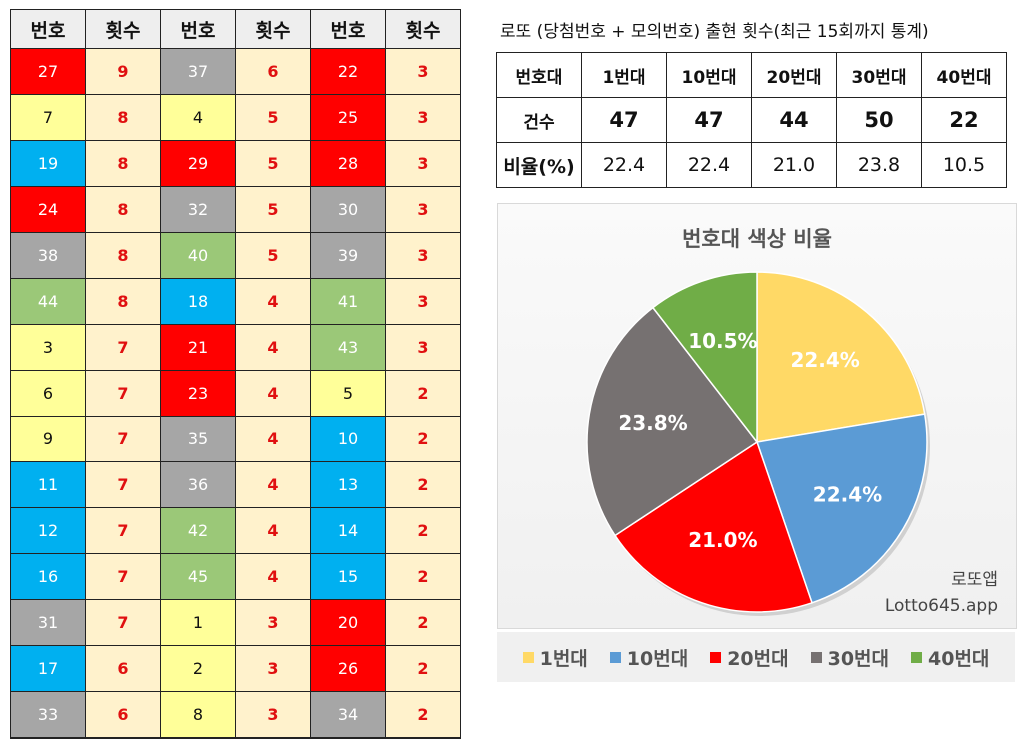 Image resolution: width=1018 pixels, height=750 pixels. What do you see at coordinates (198, 577) in the screenshot?
I see `number-cell: 45` at bounding box center [198, 577].